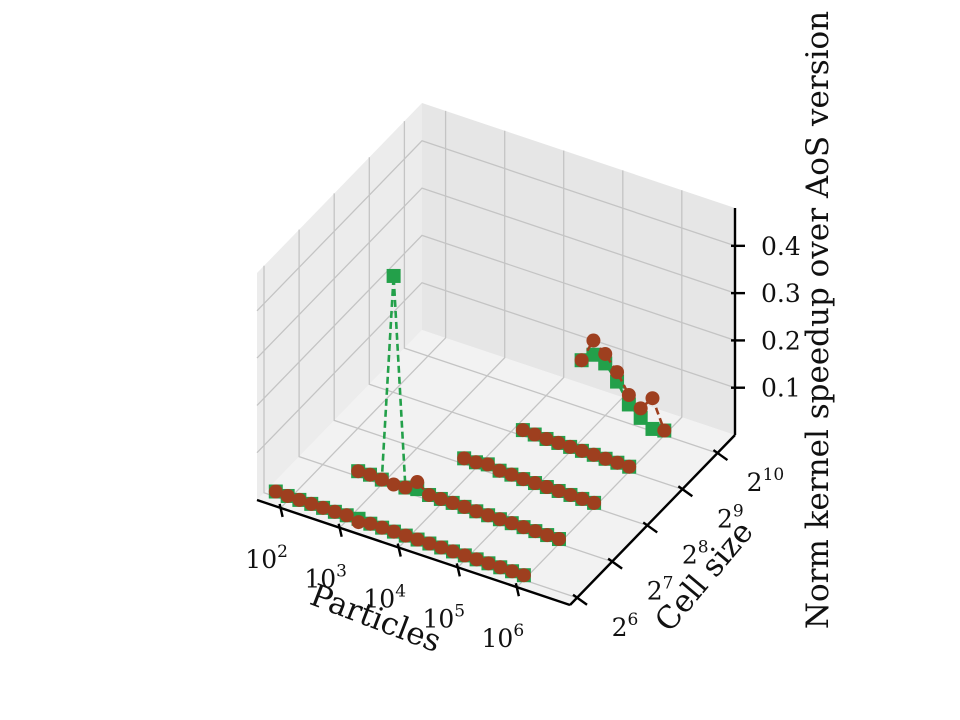 Image resolution: width=960 pixels, height=720 pixels. I want to click on y-tick-label-2-base: 2, so click(690, 554).